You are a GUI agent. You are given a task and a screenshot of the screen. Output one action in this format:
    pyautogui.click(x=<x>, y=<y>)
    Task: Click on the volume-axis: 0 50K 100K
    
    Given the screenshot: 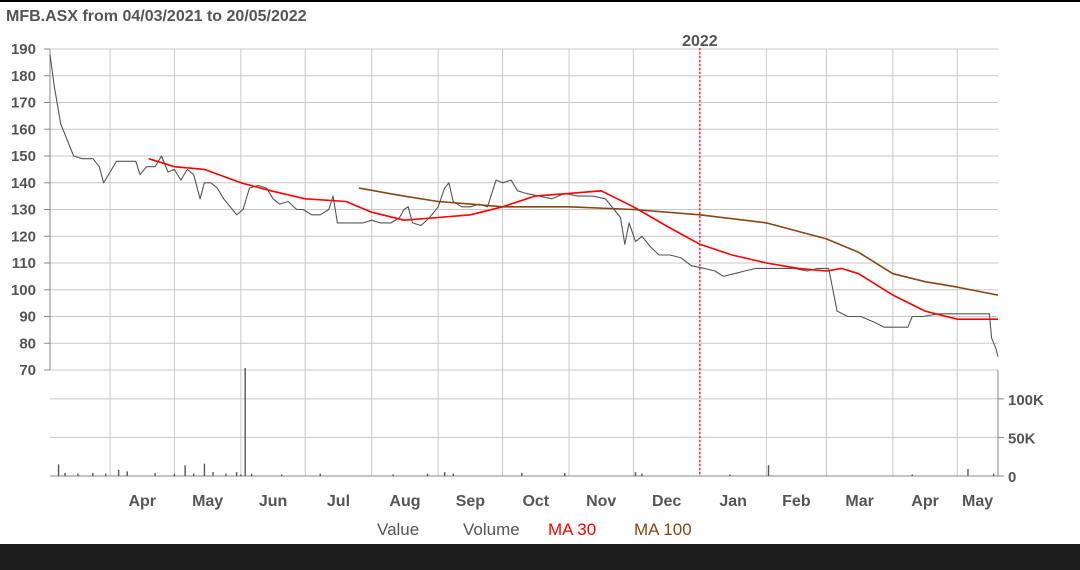 What is the action you would take?
    pyautogui.click(x=1021, y=439)
    